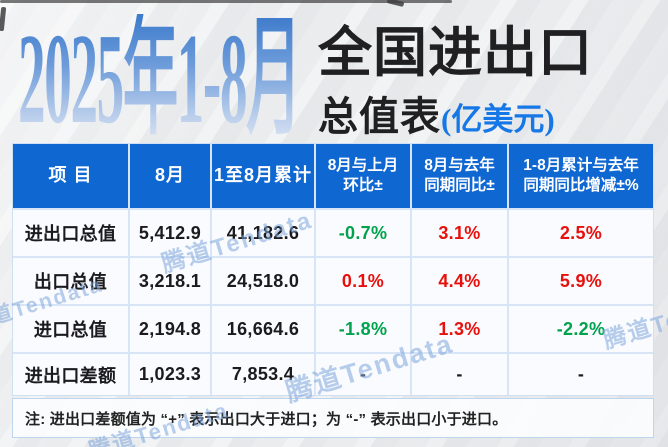  I want to click on col-header-label: 1至8月累计, so click(263, 175).